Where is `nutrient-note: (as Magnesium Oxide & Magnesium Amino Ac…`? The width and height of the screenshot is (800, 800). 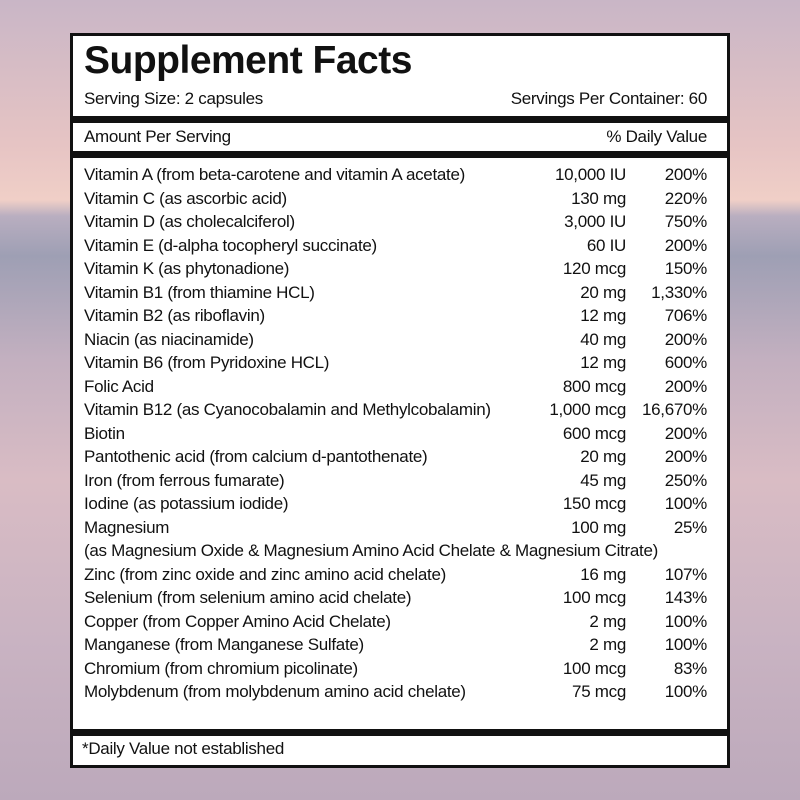 nutrient-note: (as Magnesium Oxide & Magnesium Amino Ac… is located at coordinates (371, 550).